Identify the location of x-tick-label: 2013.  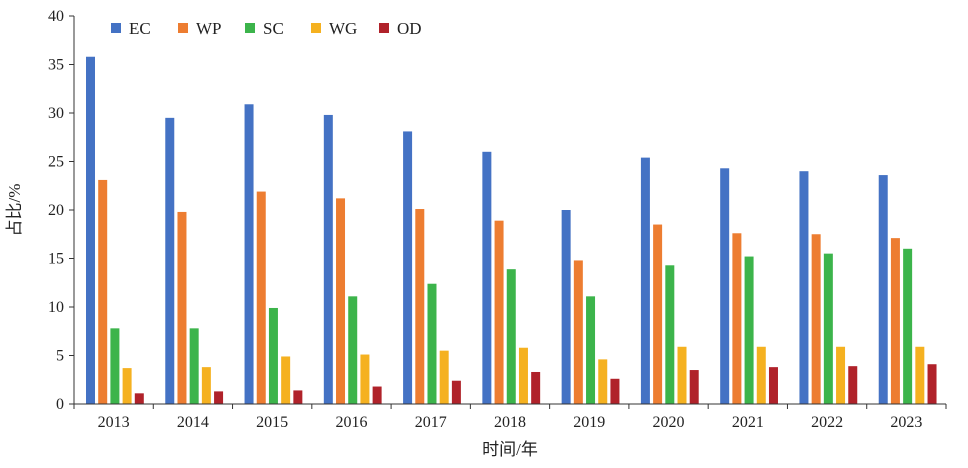
(114, 422).